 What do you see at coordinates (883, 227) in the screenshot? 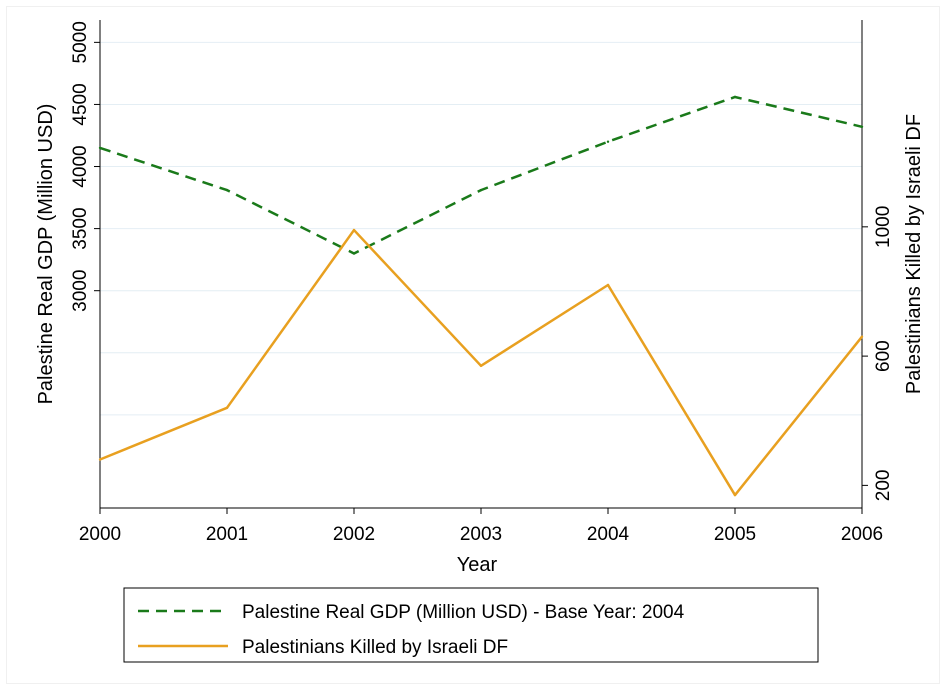
I see `y-right-tick-label: 1000` at bounding box center [883, 227].